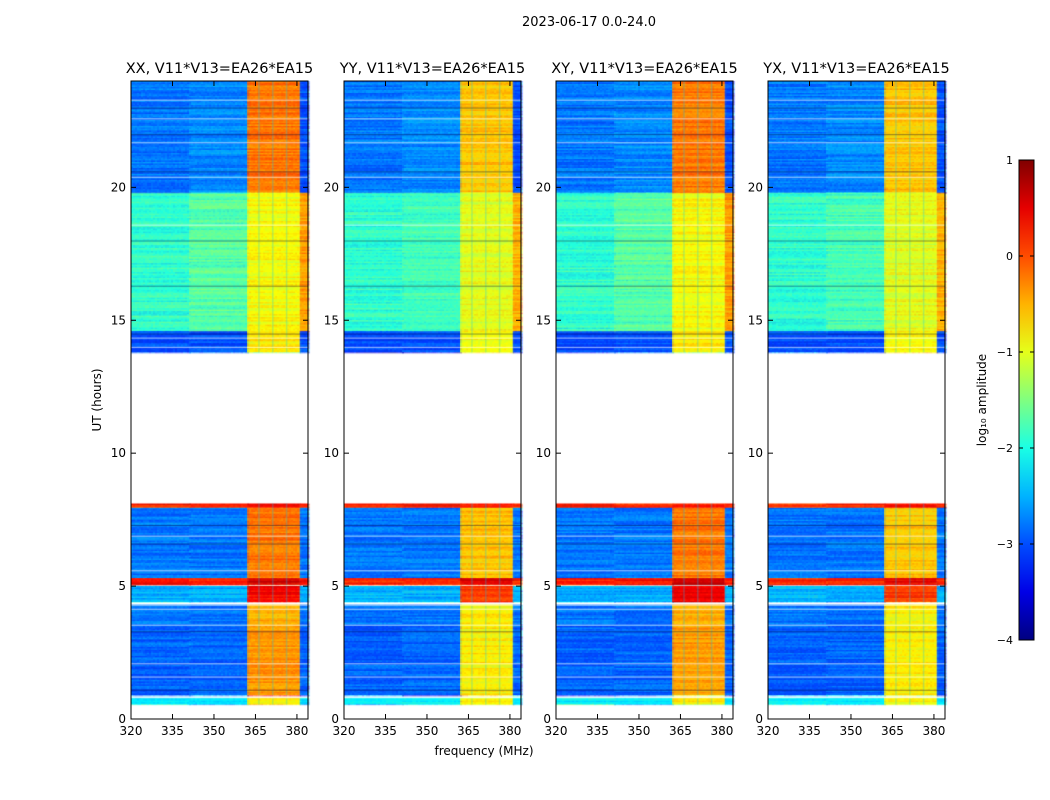 The width and height of the screenshot is (1050, 800). I want to click on colorbar-gradient, so click(1026, 400).